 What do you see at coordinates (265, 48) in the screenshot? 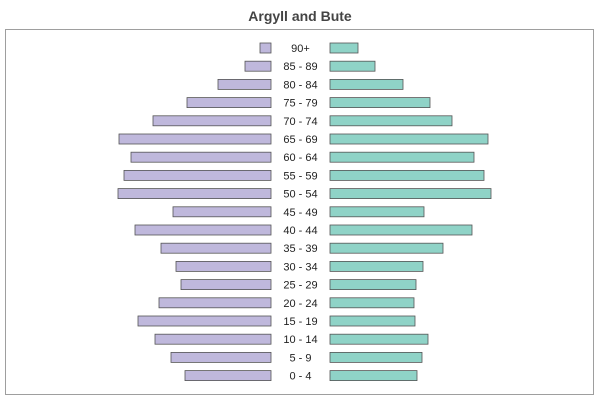
I see `bar-left-90plus` at bounding box center [265, 48].